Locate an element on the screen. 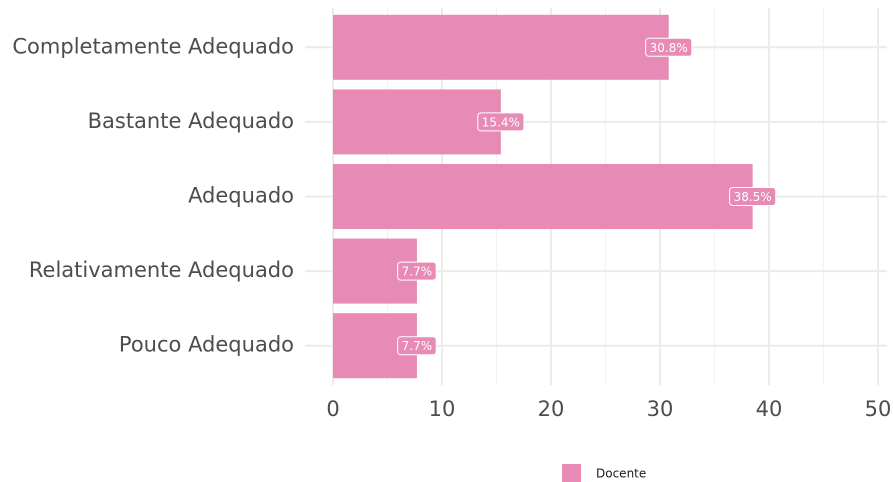 This screenshot has height=482, width=893. value-label: 30.8% is located at coordinates (669, 48).